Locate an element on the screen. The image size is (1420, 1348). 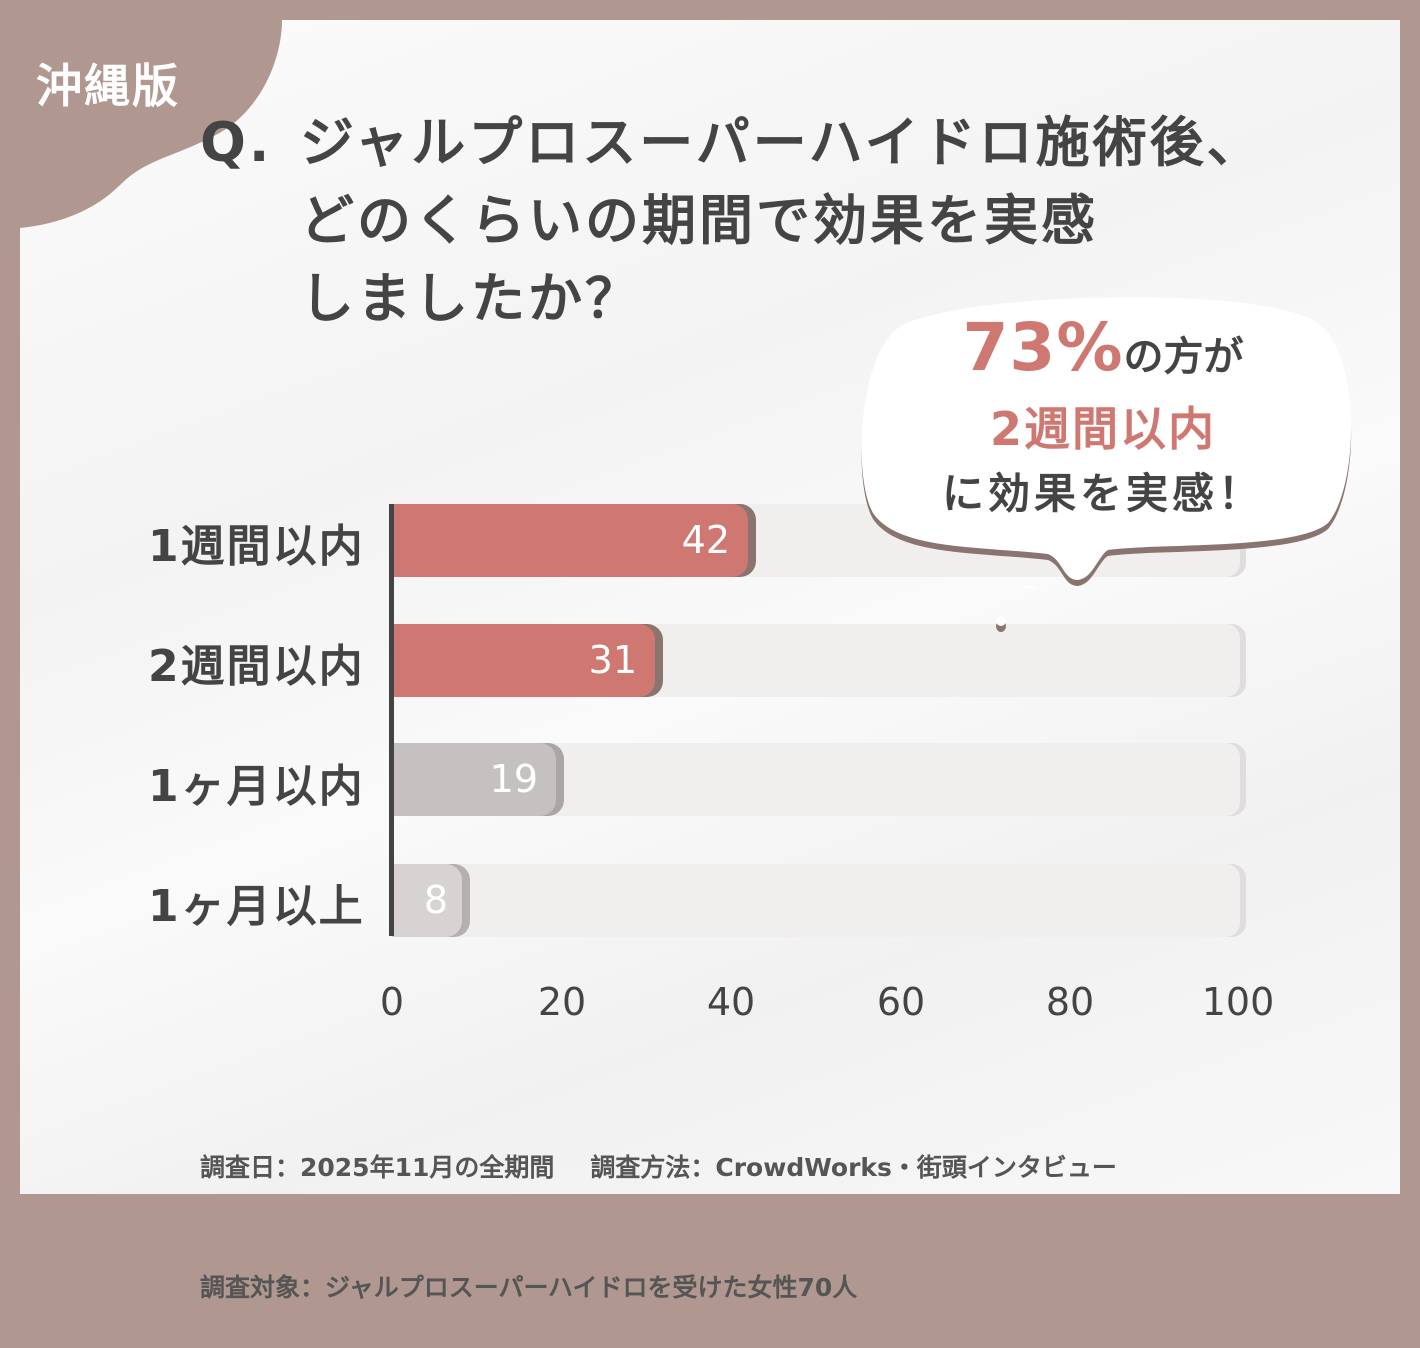
bar-1-week: 42 is located at coordinates (570, 540).